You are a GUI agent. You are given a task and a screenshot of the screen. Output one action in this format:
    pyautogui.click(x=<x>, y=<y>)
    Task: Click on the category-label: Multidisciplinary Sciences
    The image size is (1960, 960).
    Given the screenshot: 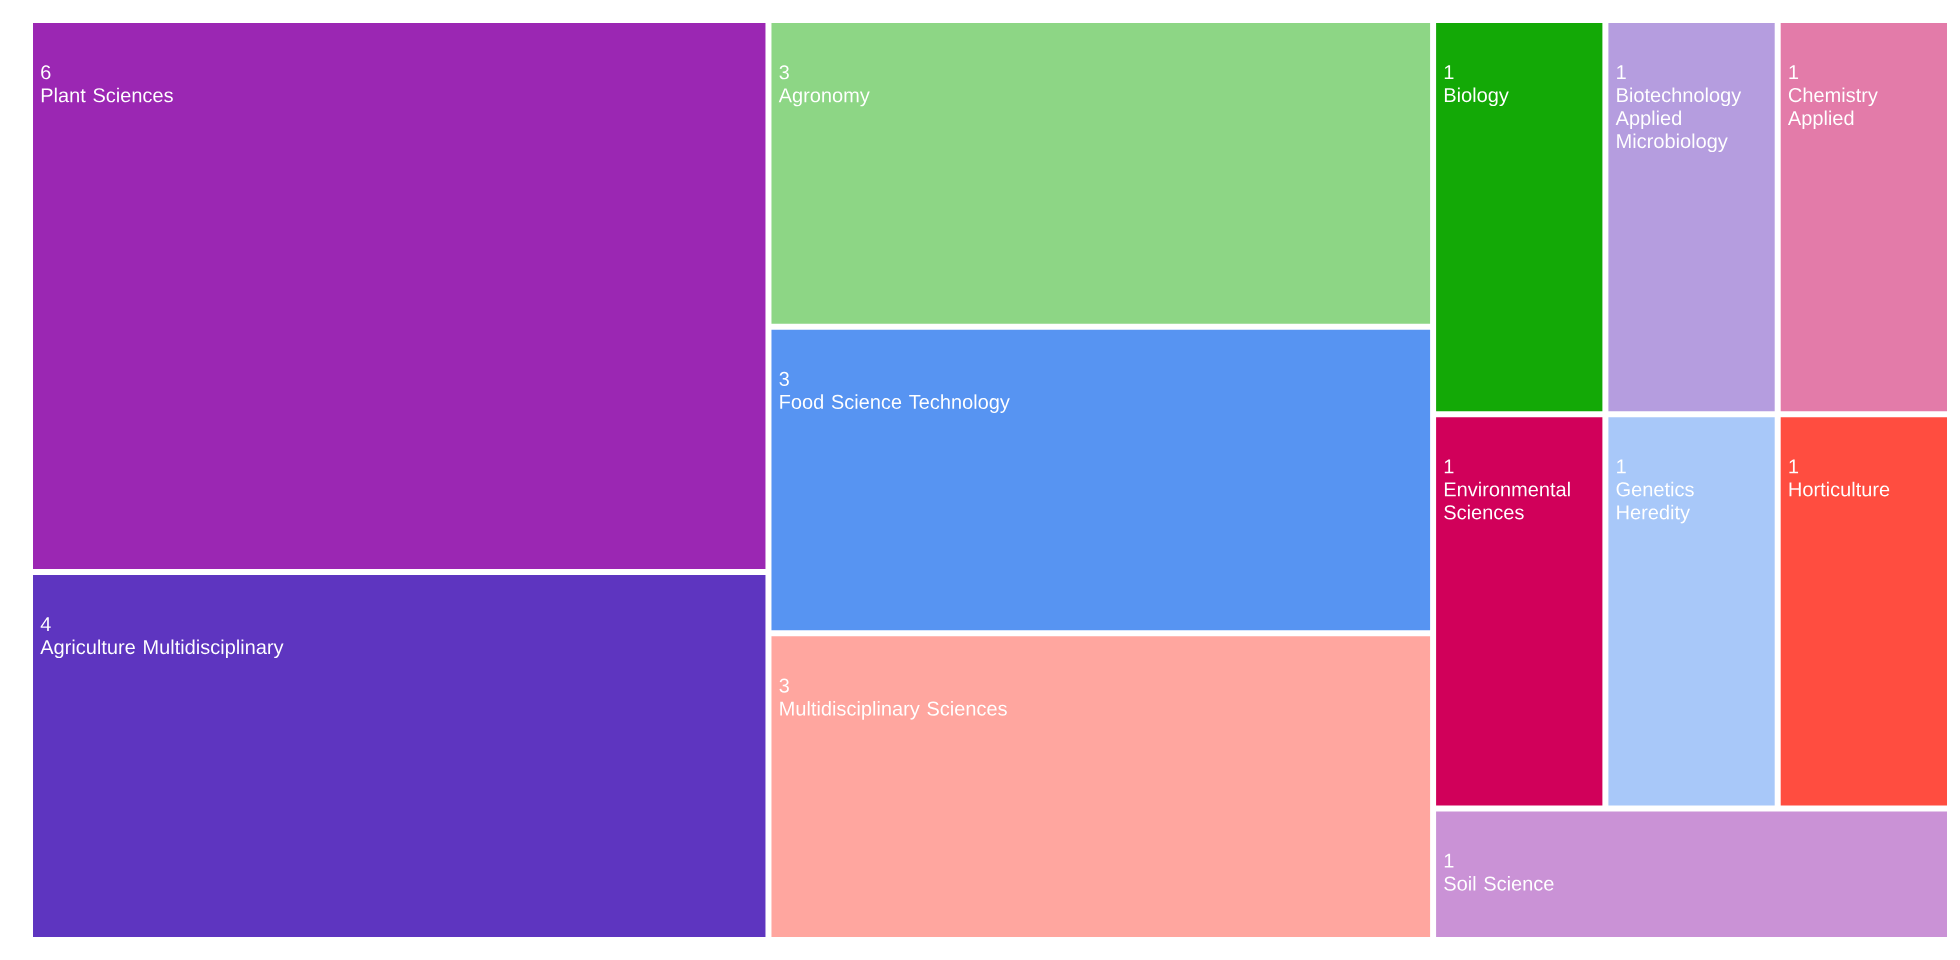 What is the action you would take?
    pyautogui.click(x=893, y=710)
    